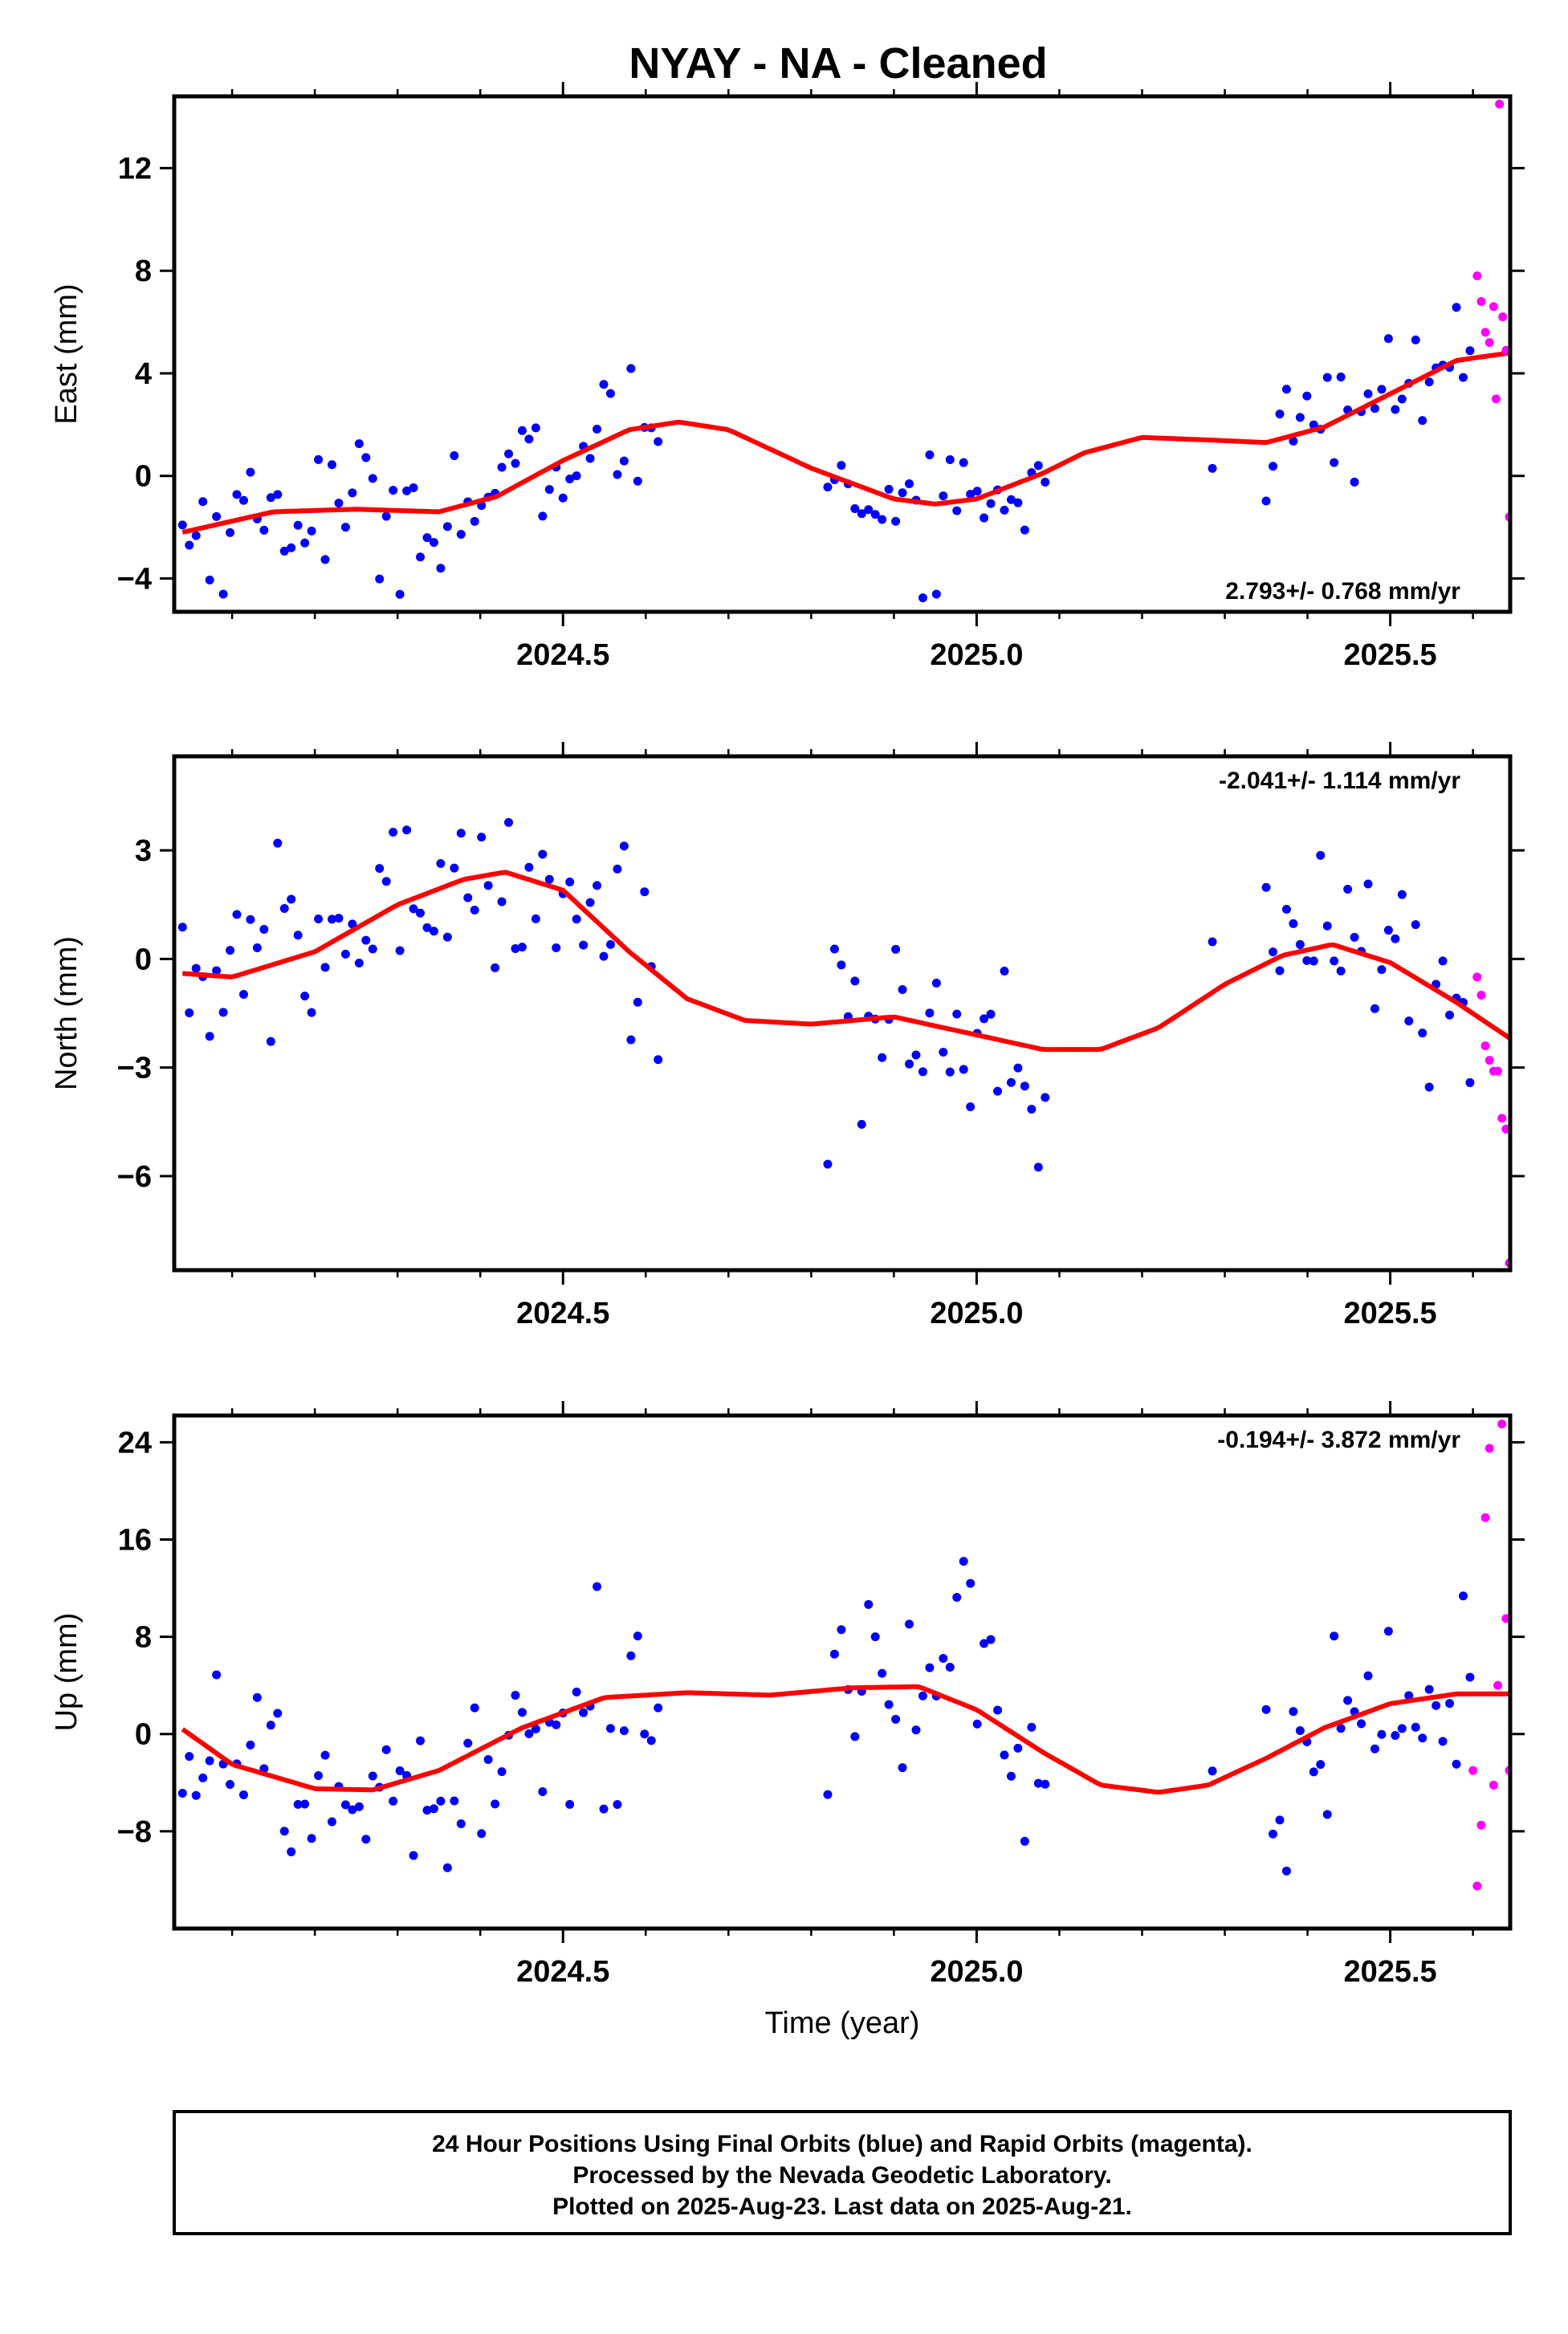 The image size is (1568, 2334). What do you see at coordinates (1389, 1972) in the screenshot?
I see `up-xtick-label: 2025.5` at bounding box center [1389, 1972].